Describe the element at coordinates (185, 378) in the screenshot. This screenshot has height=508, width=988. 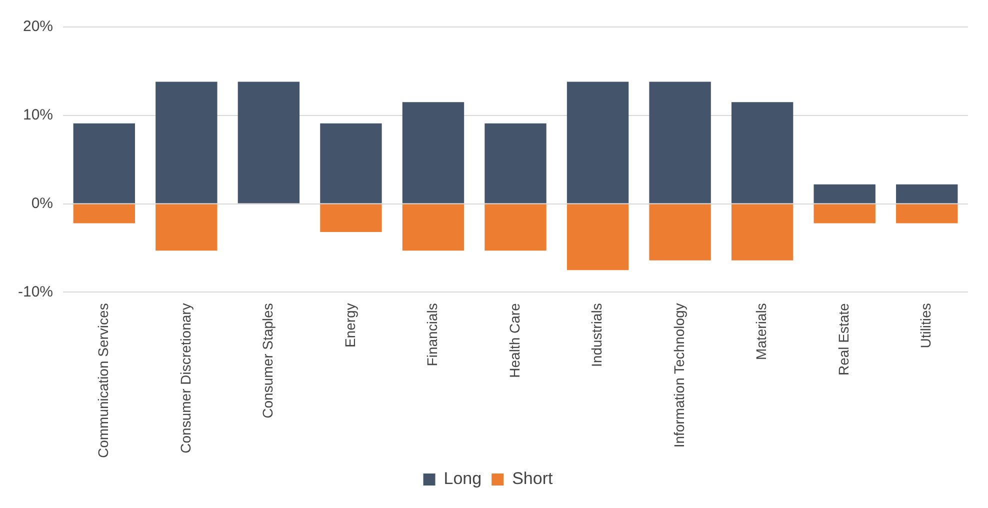
I see `x-tick-label: Consumer Discretionary` at that location.